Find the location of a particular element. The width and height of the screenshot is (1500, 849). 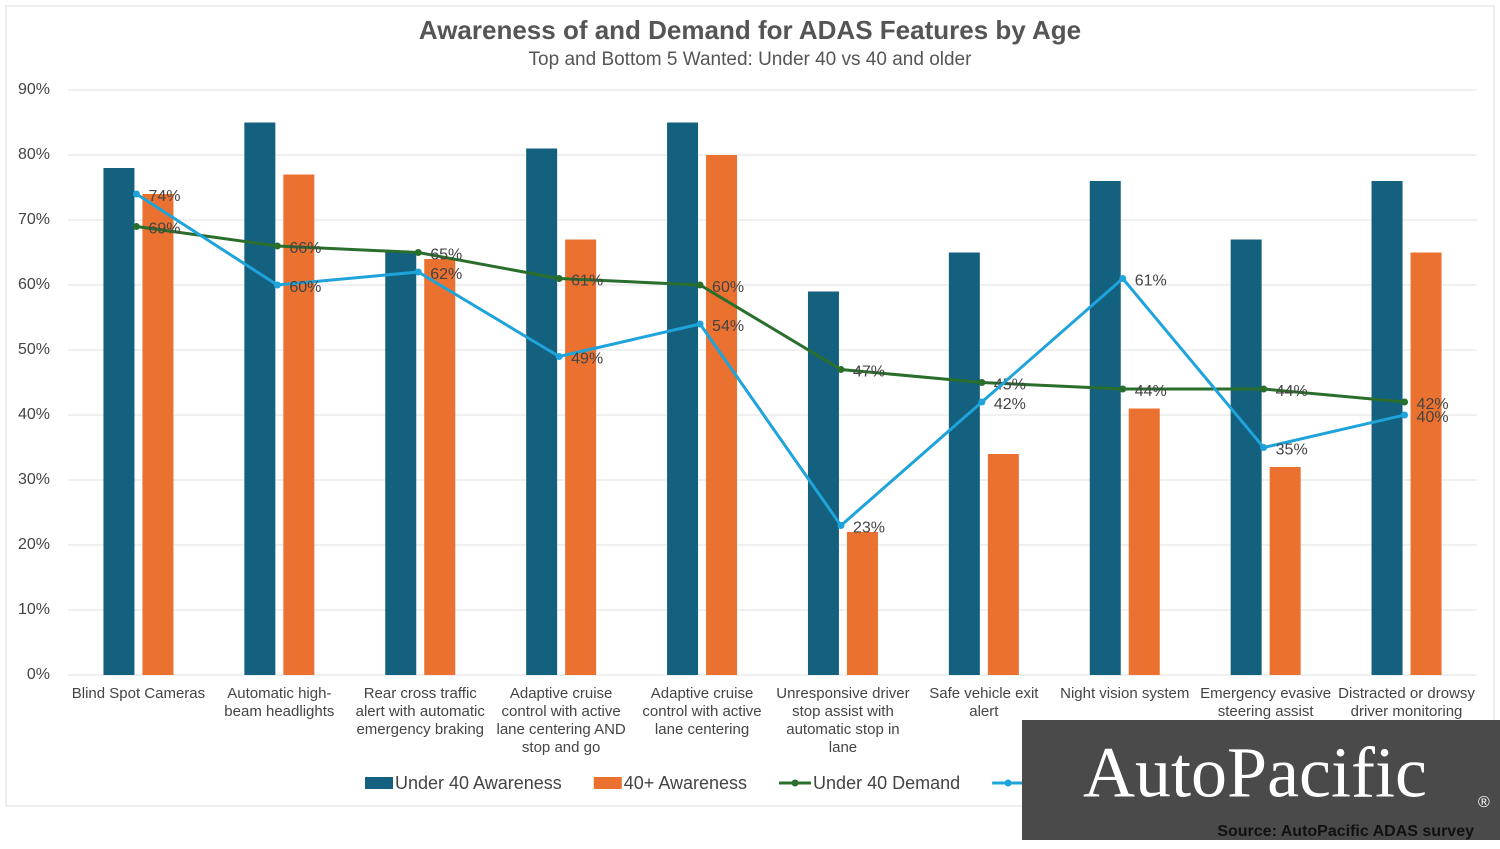

data-label: 66% is located at coordinates (305, 248).